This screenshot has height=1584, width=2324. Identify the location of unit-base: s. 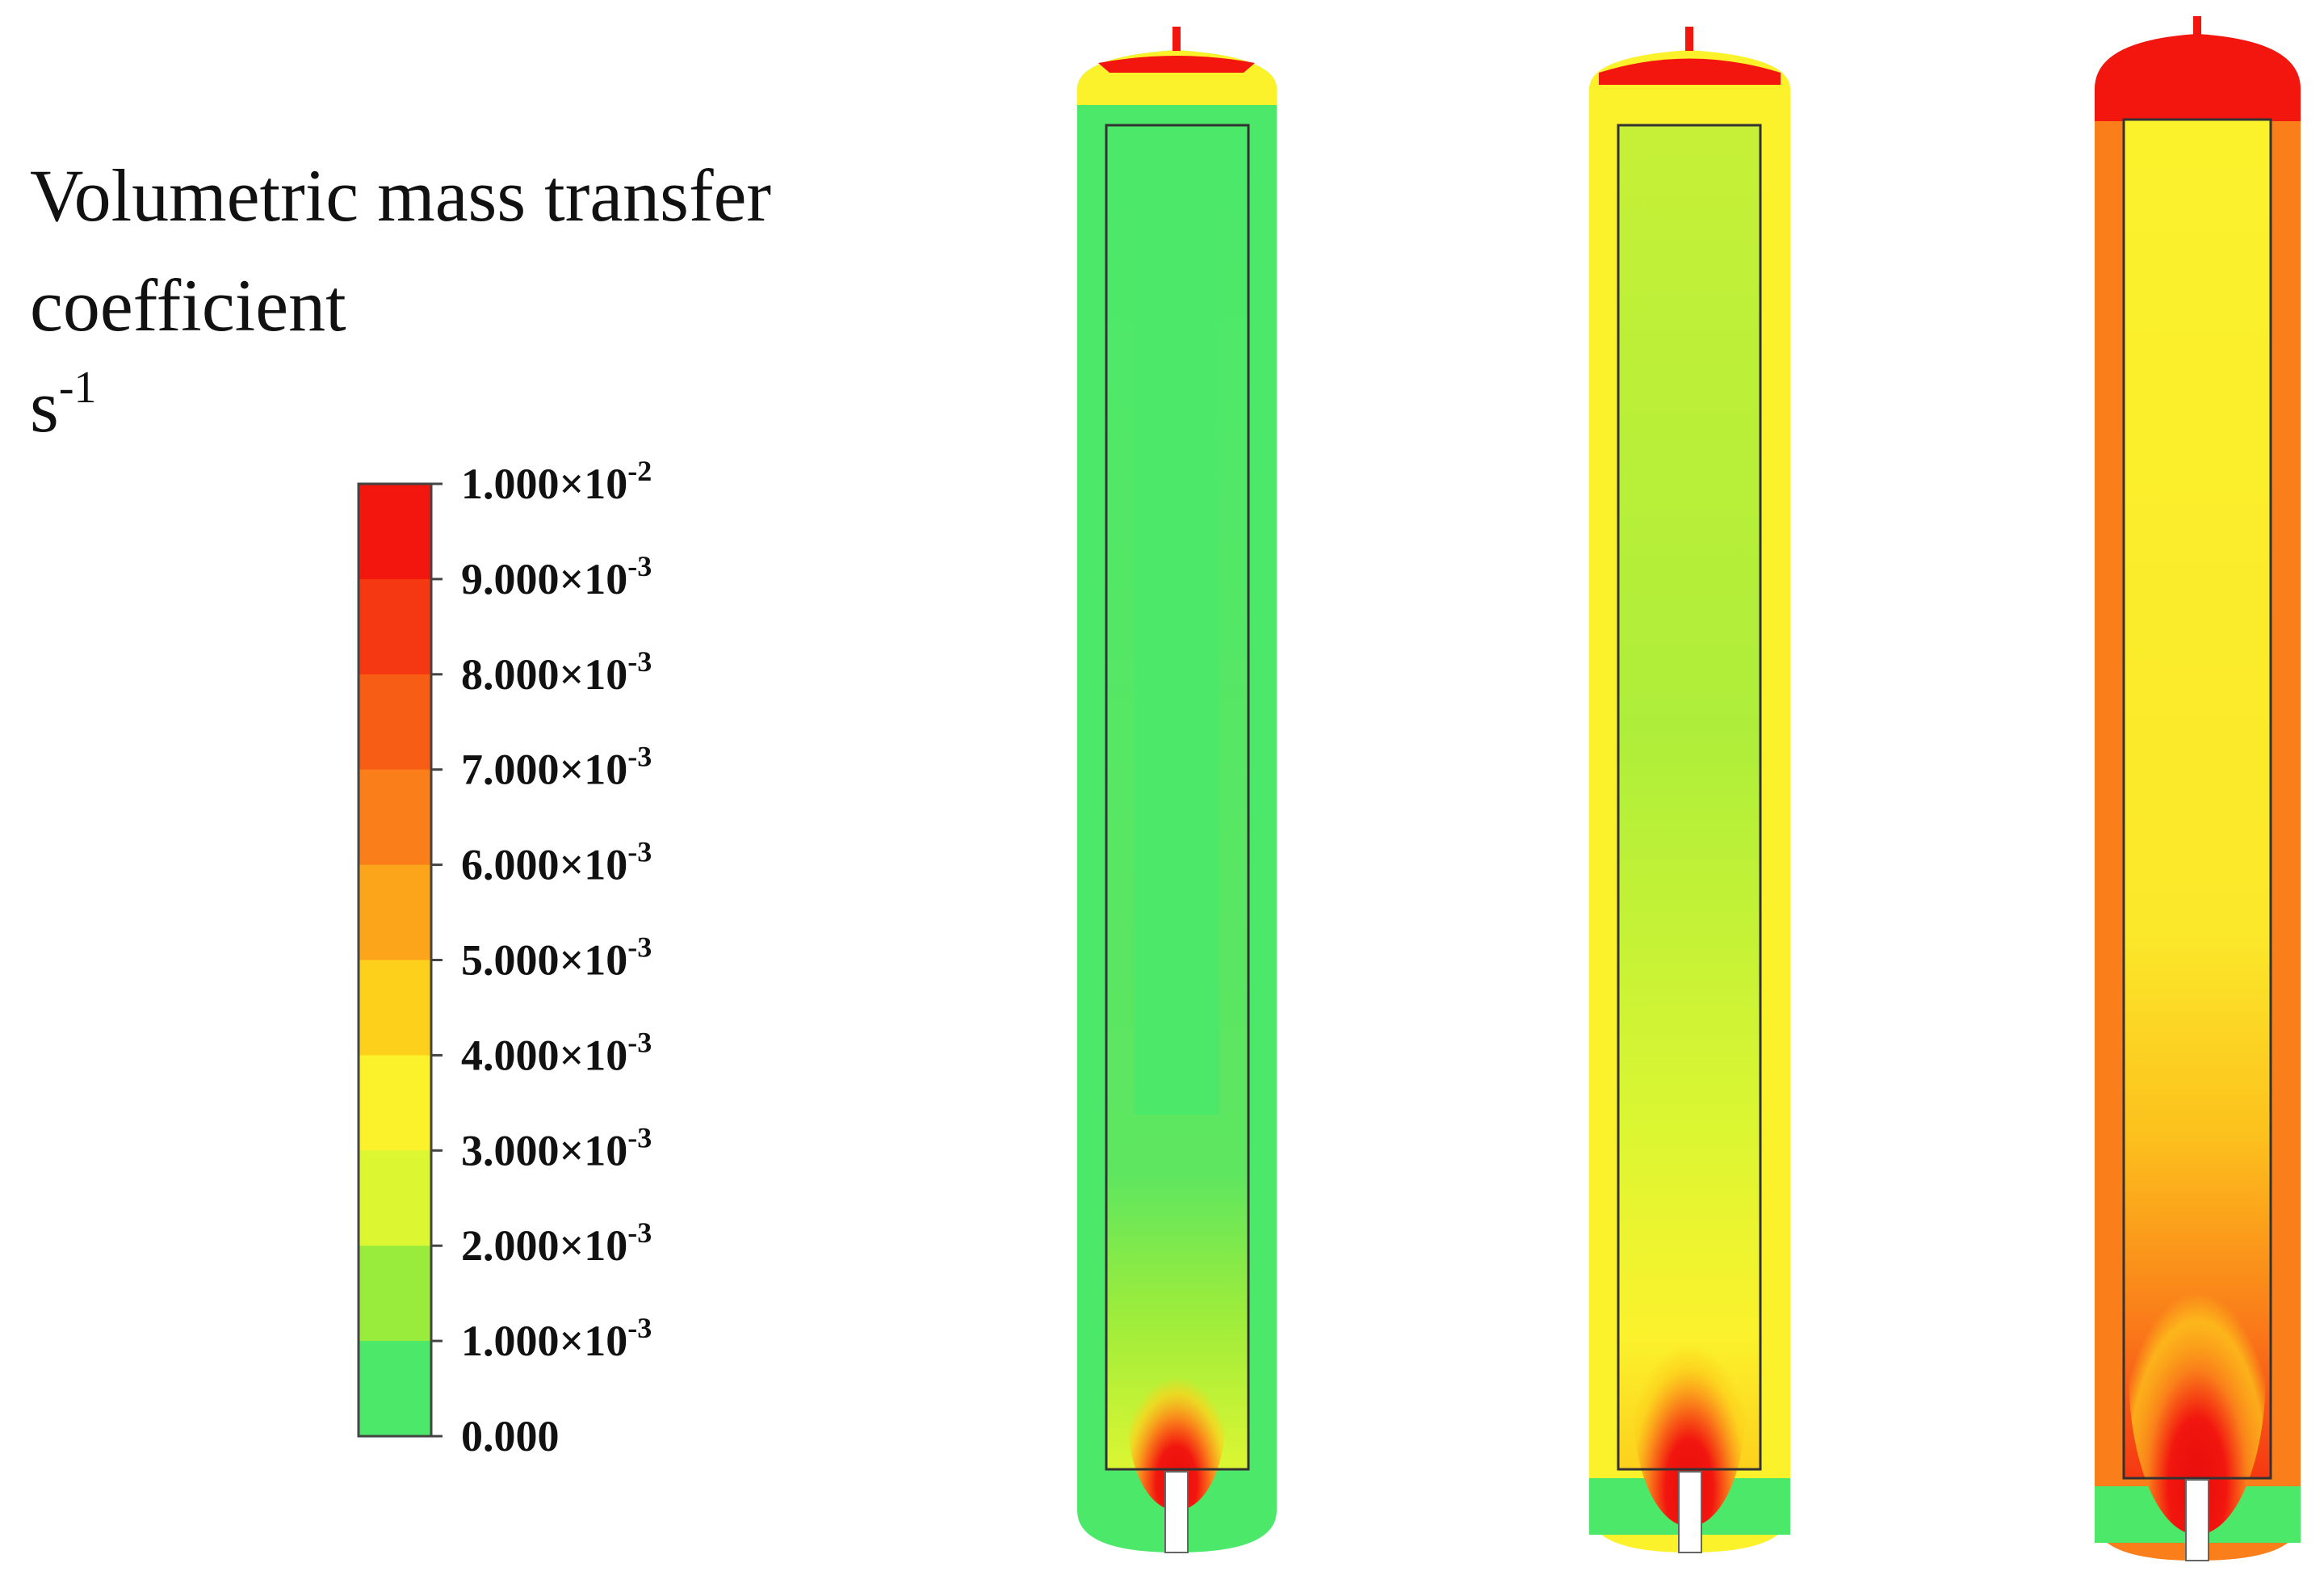
(44, 406).